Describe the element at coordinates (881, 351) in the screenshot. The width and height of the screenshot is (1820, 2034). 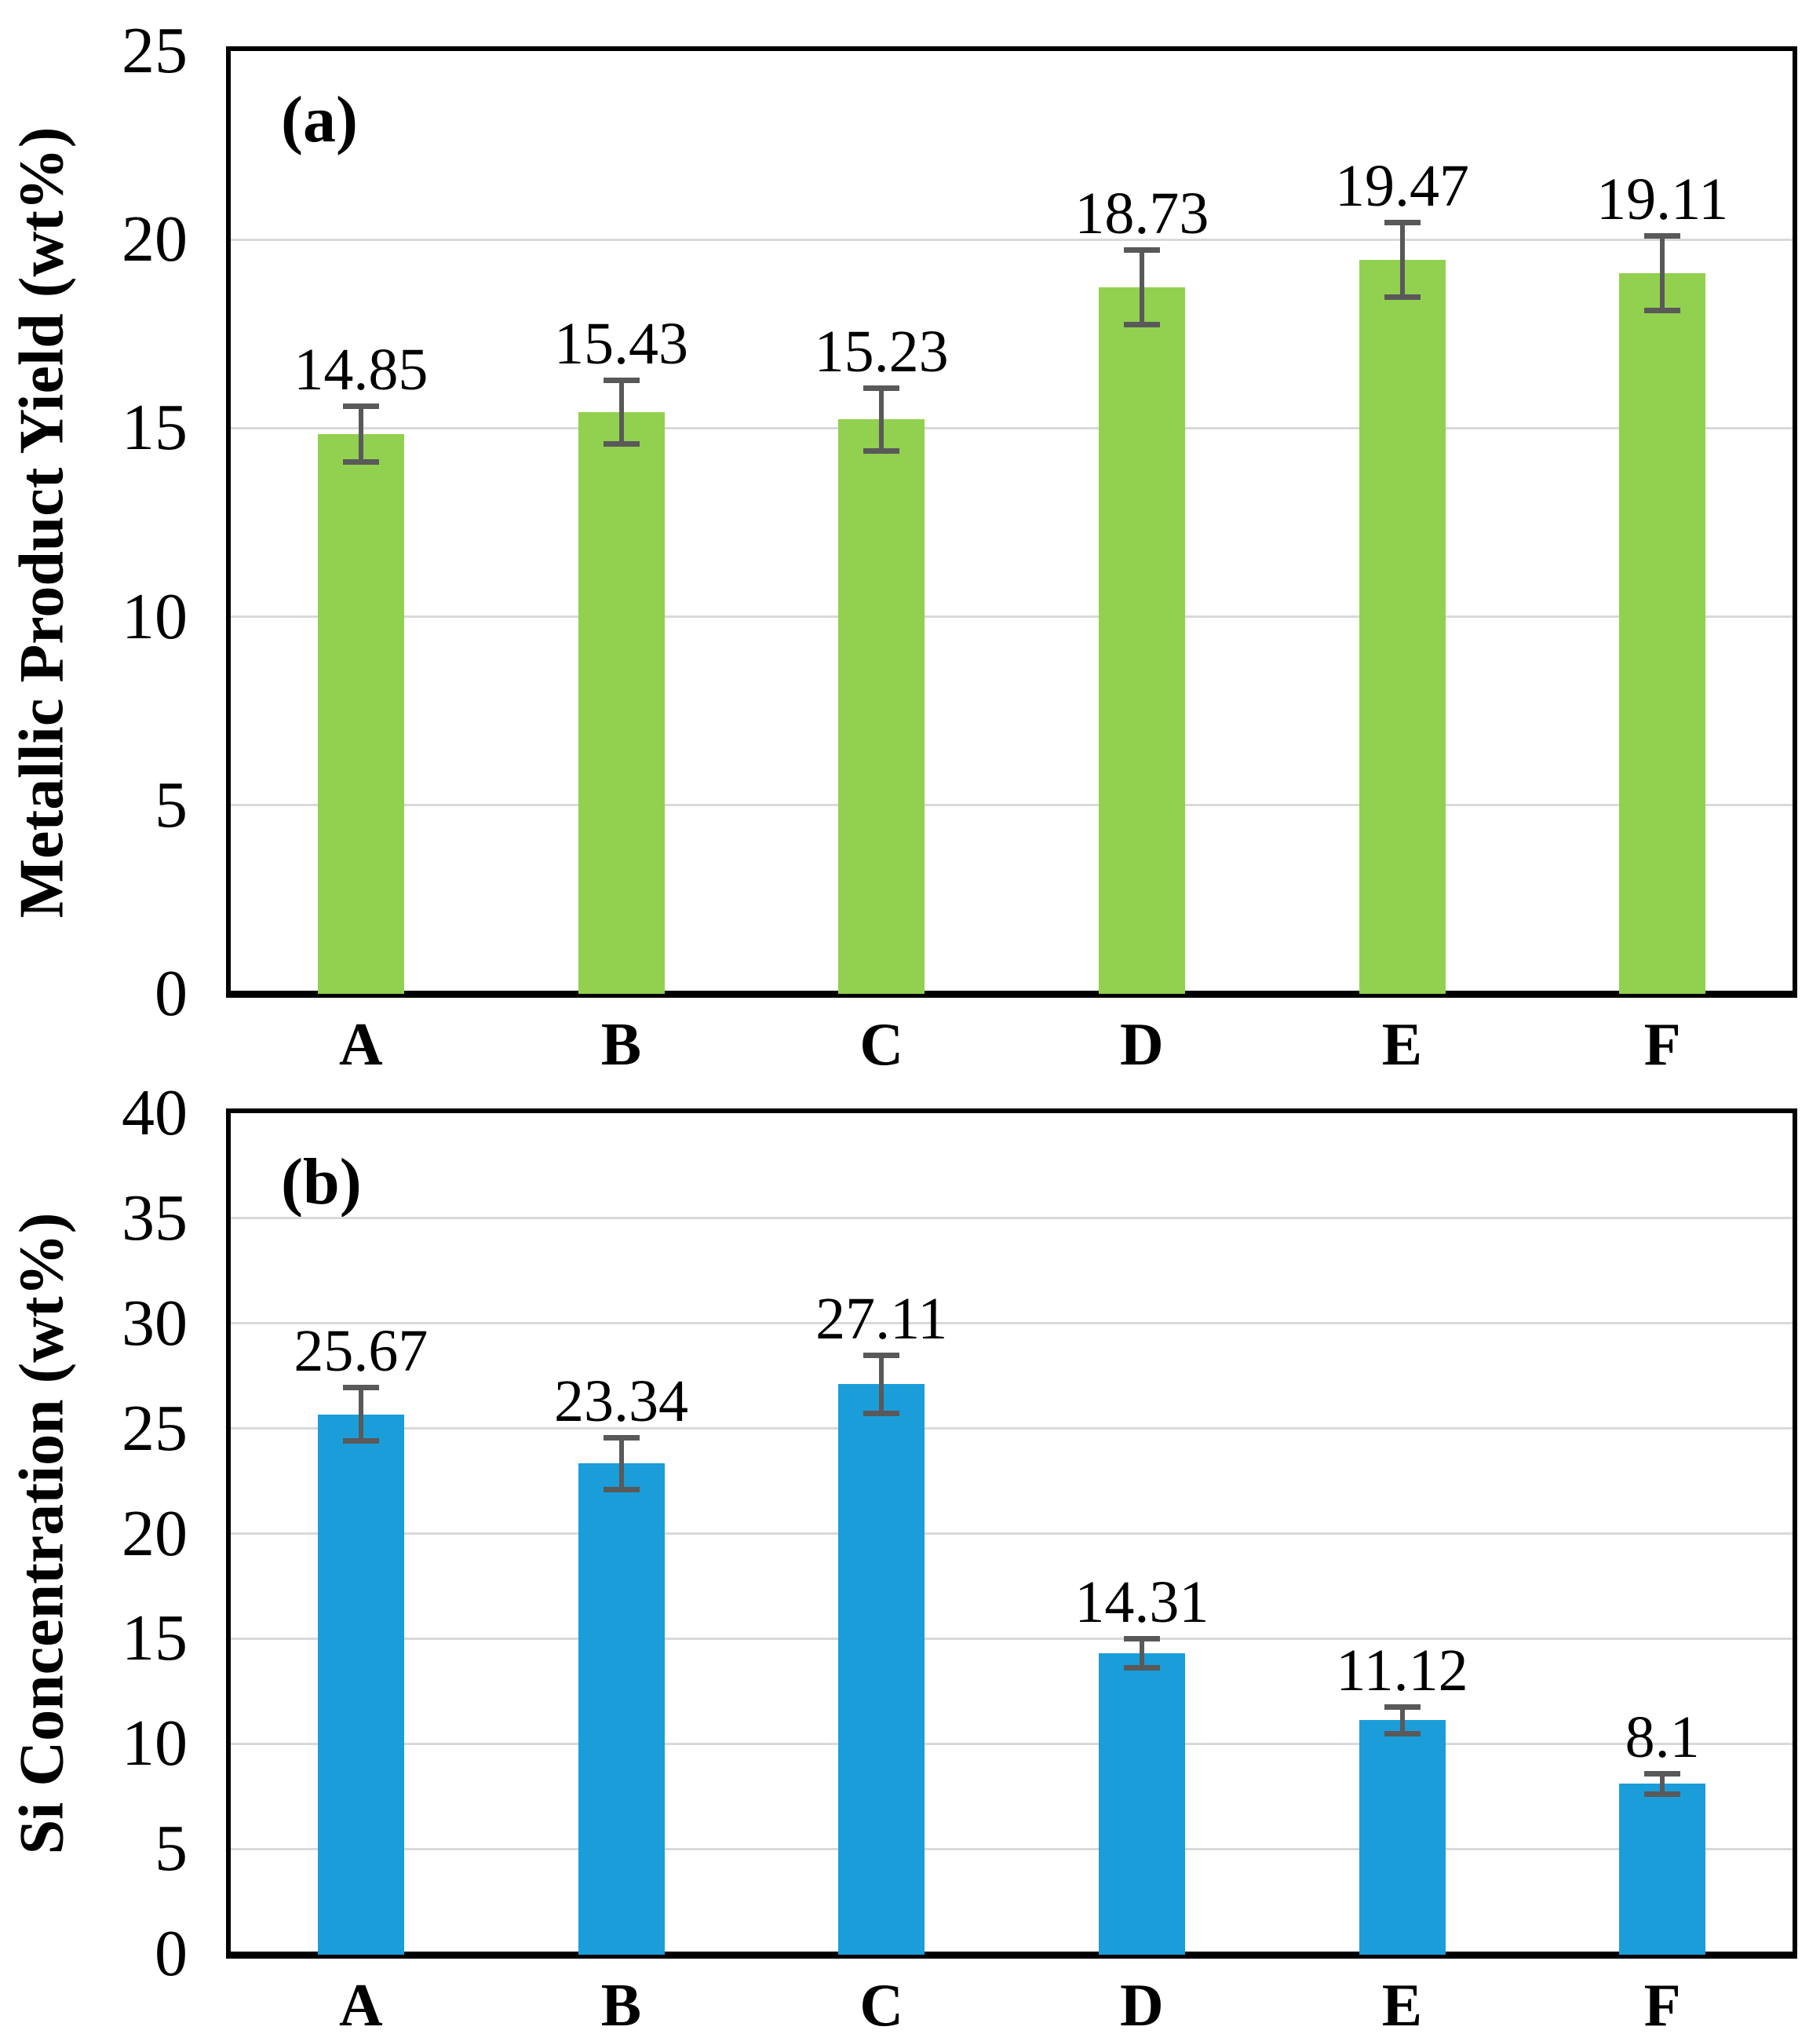
I see `value-label: 15.23` at that location.